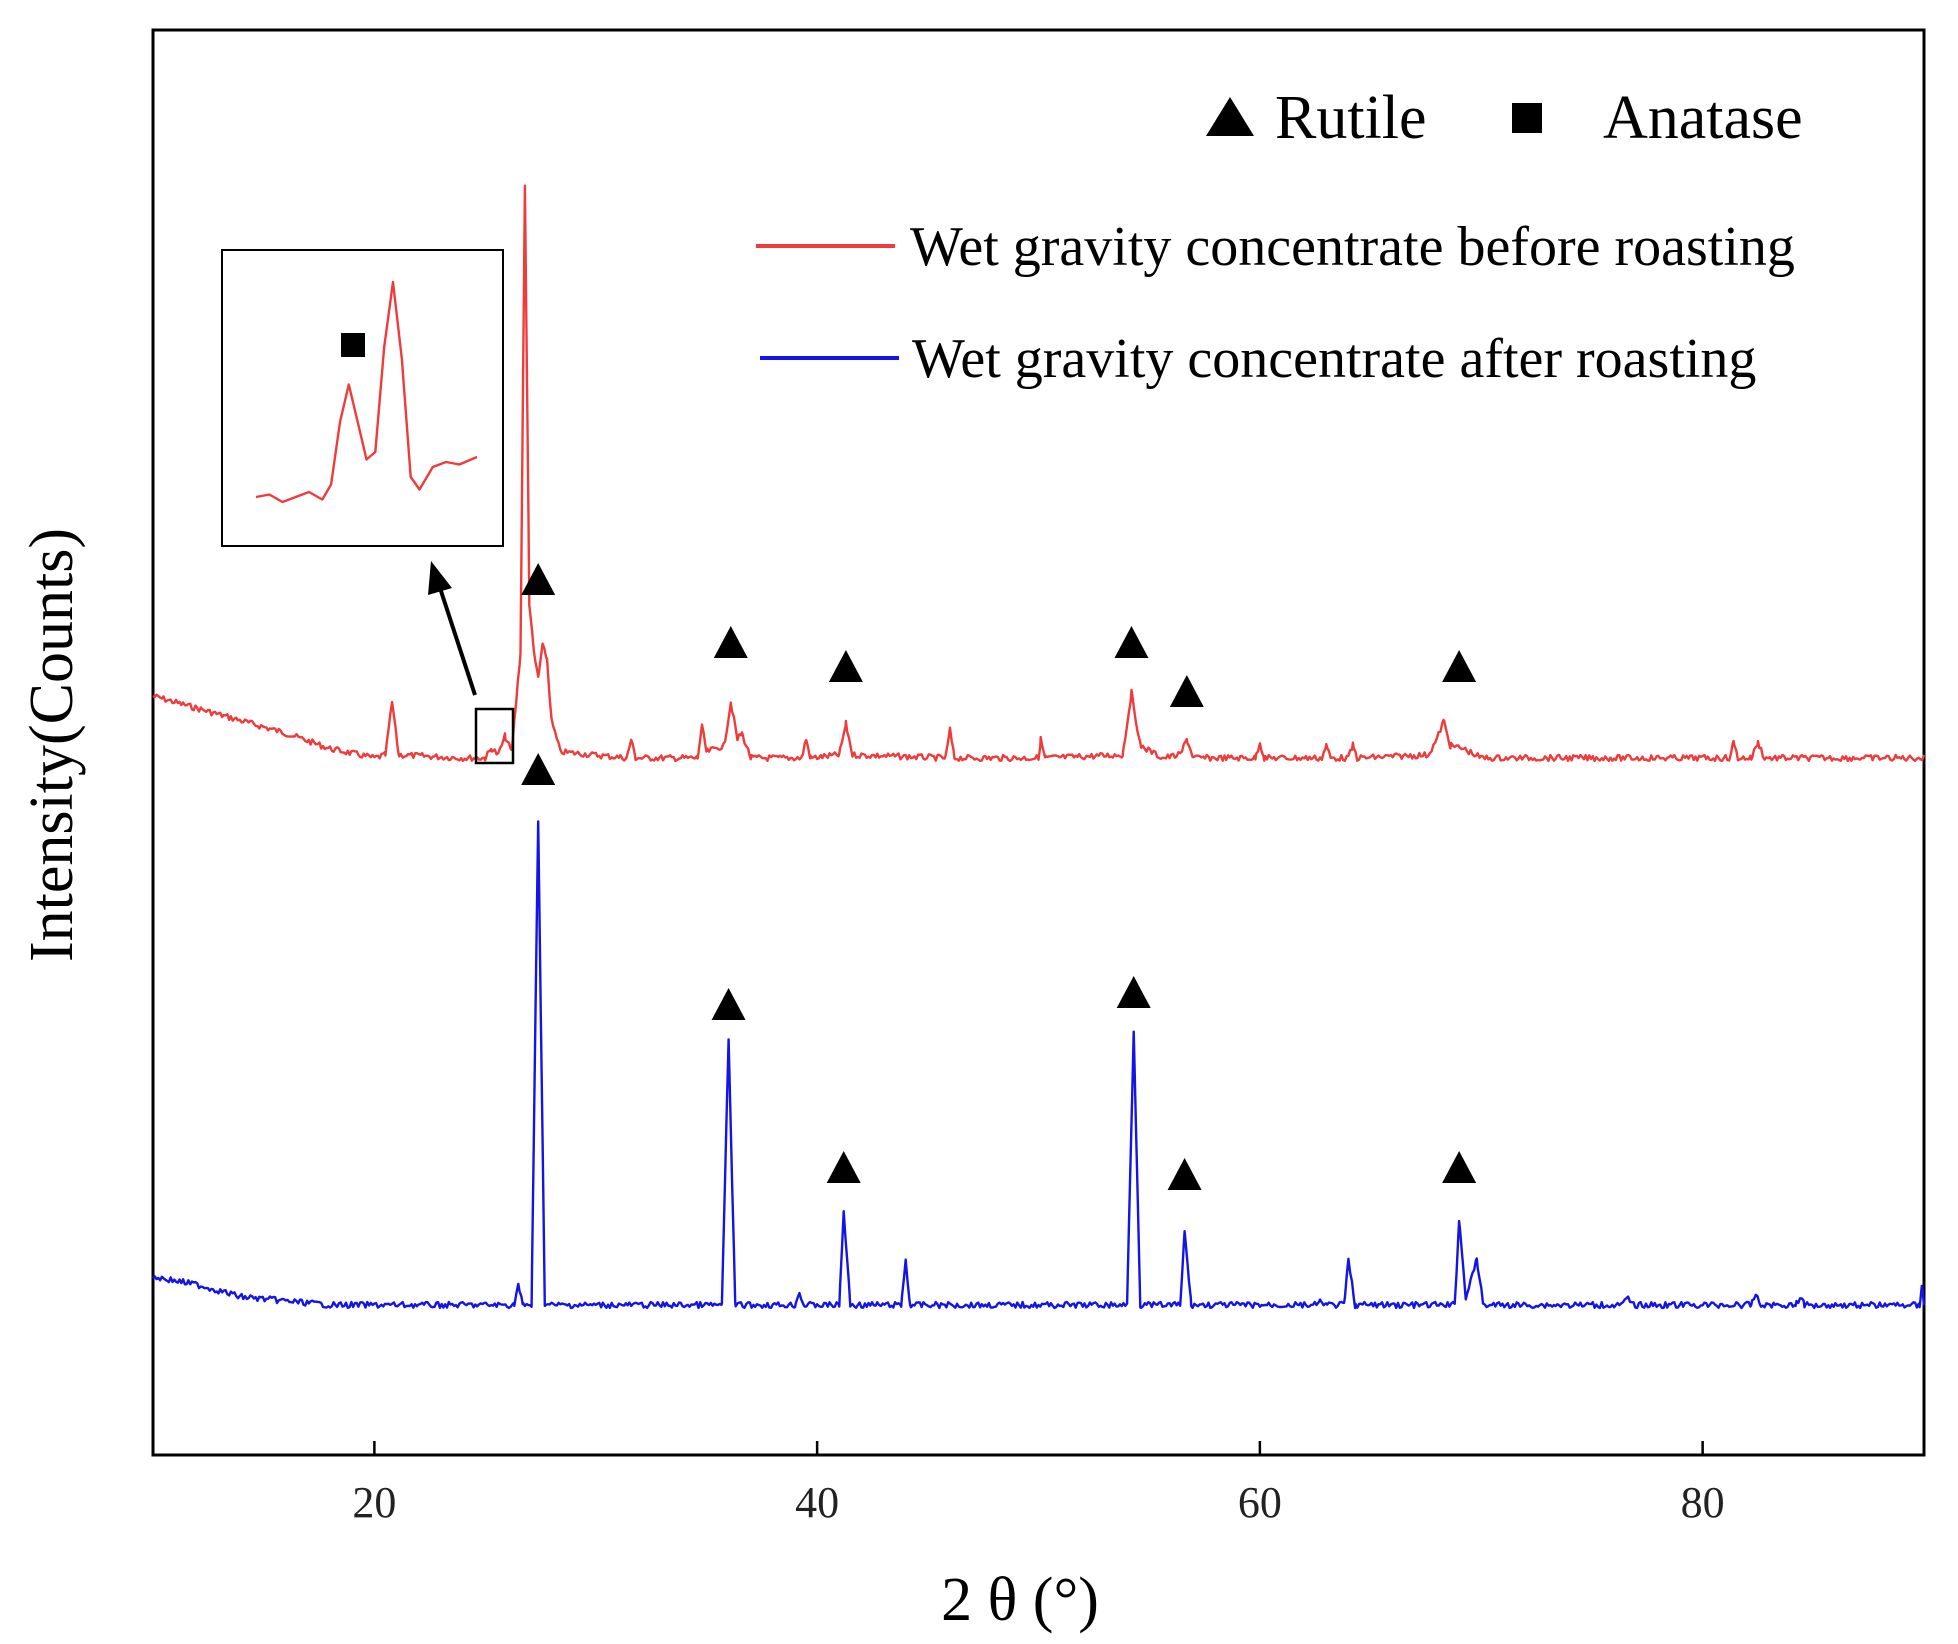  Describe the element at coordinates (457, 641) in the screenshot. I see `zoom-arrow` at that location.